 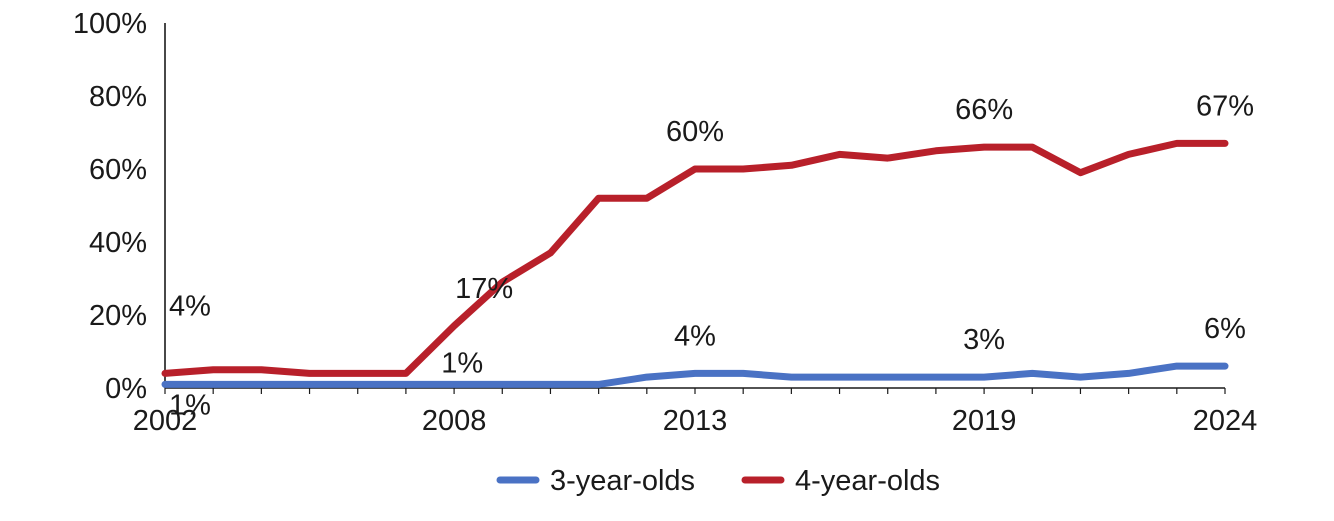 What do you see at coordinates (695, 421) in the screenshot?
I see `x-tick-label: 2013` at bounding box center [695, 421].